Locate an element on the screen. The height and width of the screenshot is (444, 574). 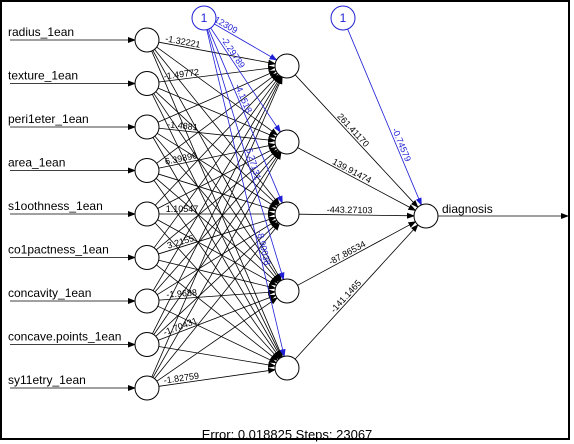
bias-label-output: 1 is located at coordinates (343, 18).